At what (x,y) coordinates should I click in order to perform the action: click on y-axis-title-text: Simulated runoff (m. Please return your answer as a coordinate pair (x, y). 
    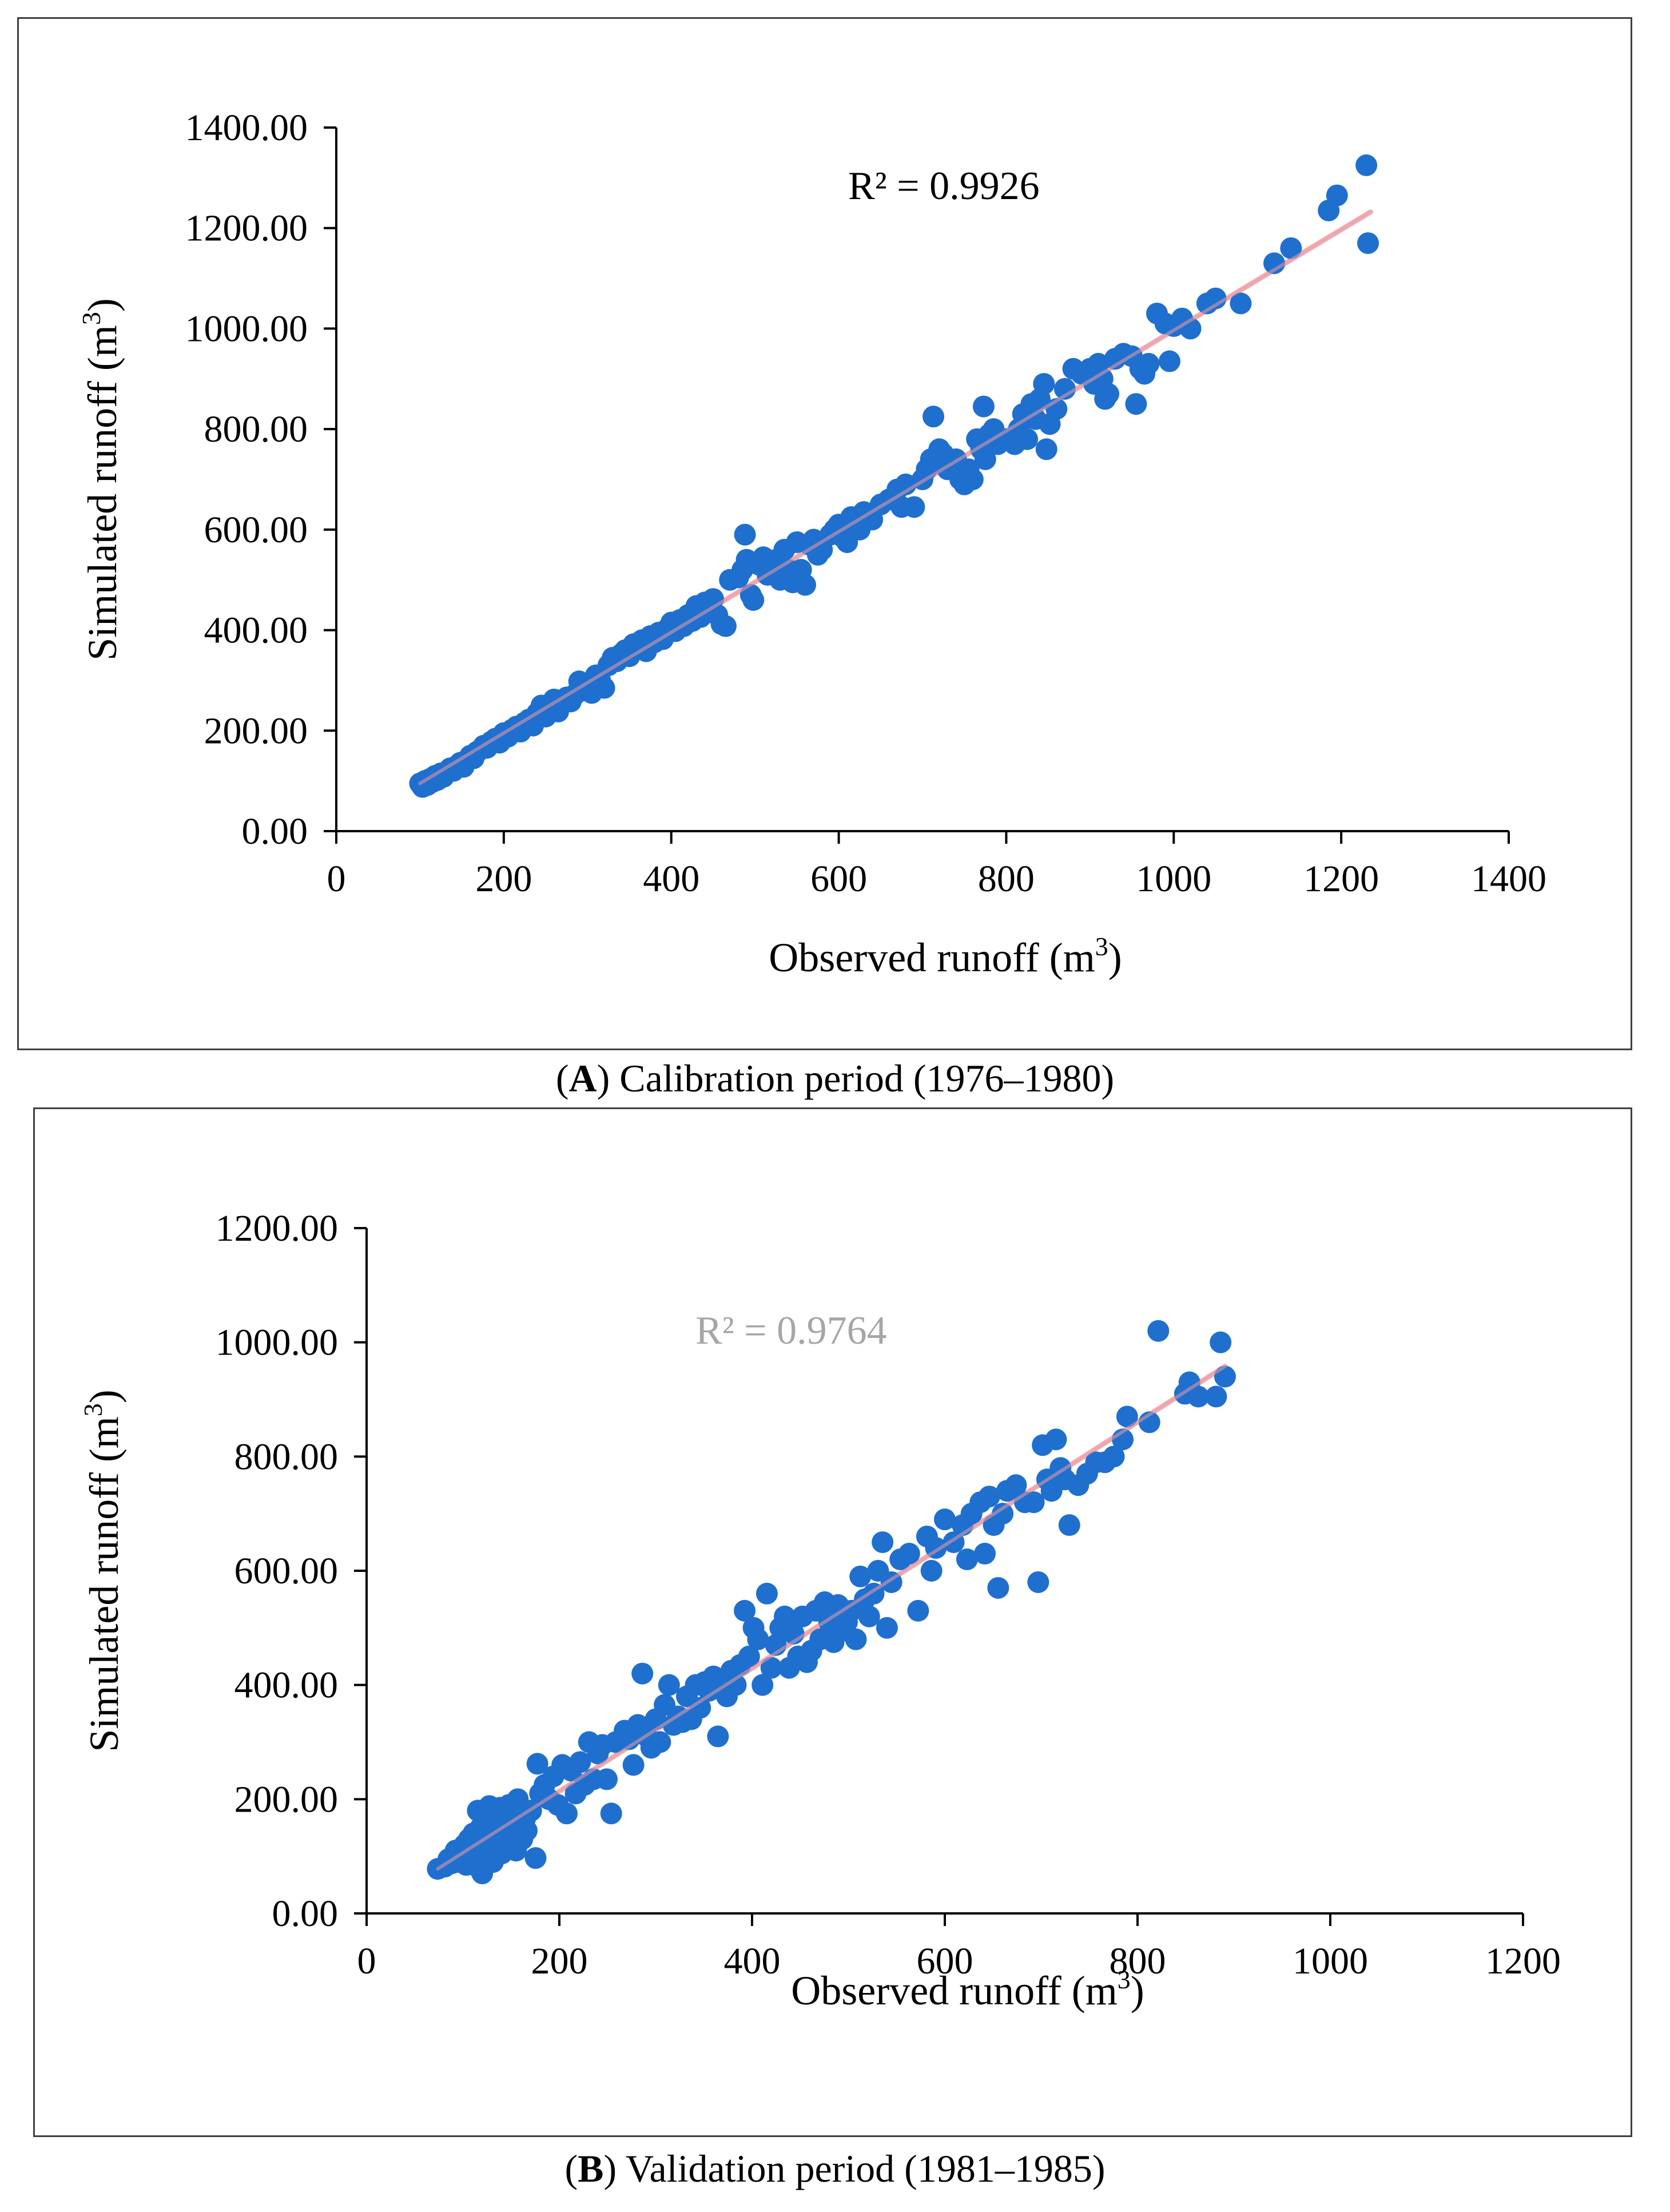
    Looking at the image, I should click on (102, 493).